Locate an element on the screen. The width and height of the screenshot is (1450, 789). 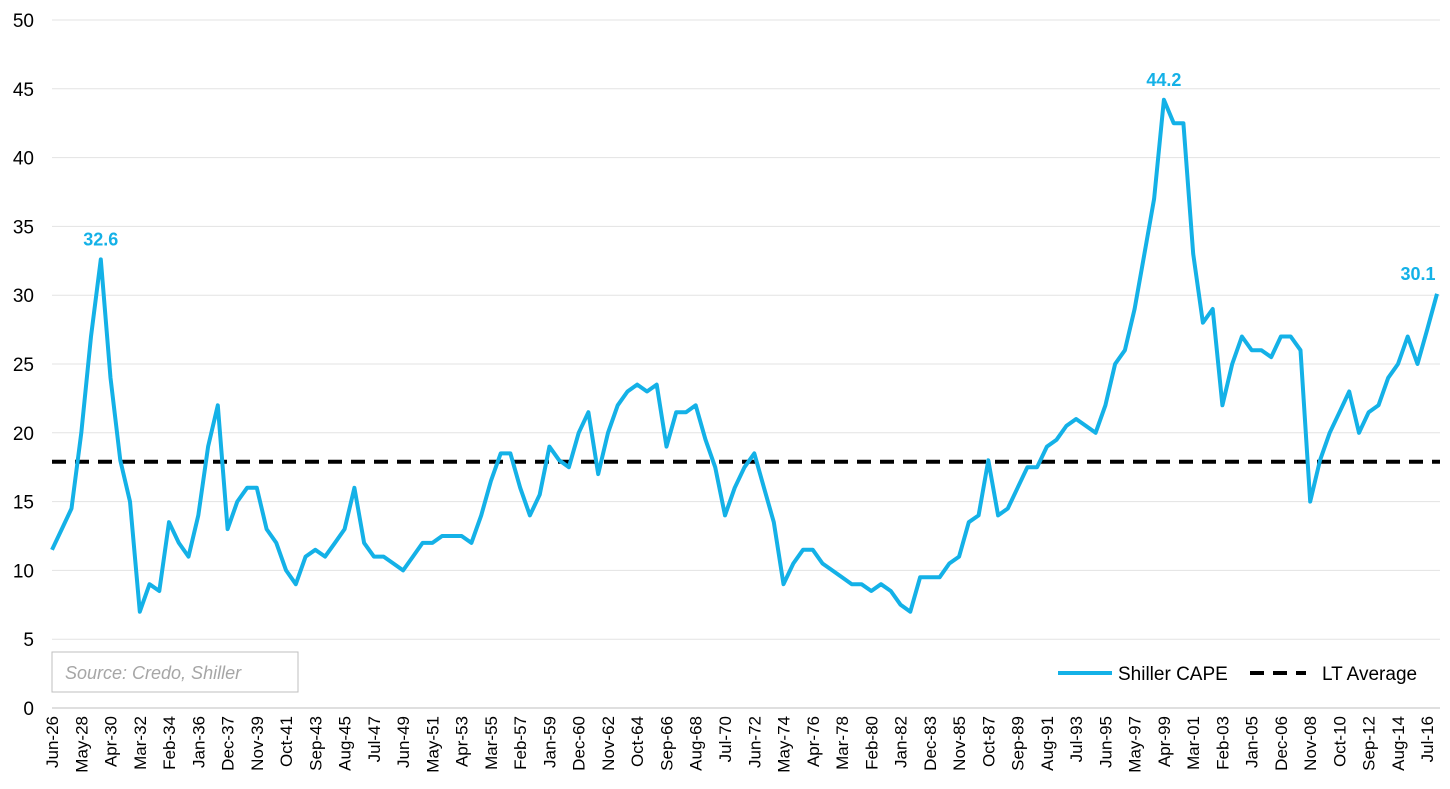
data-label: 44.2 is located at coordinates (1163, 80).